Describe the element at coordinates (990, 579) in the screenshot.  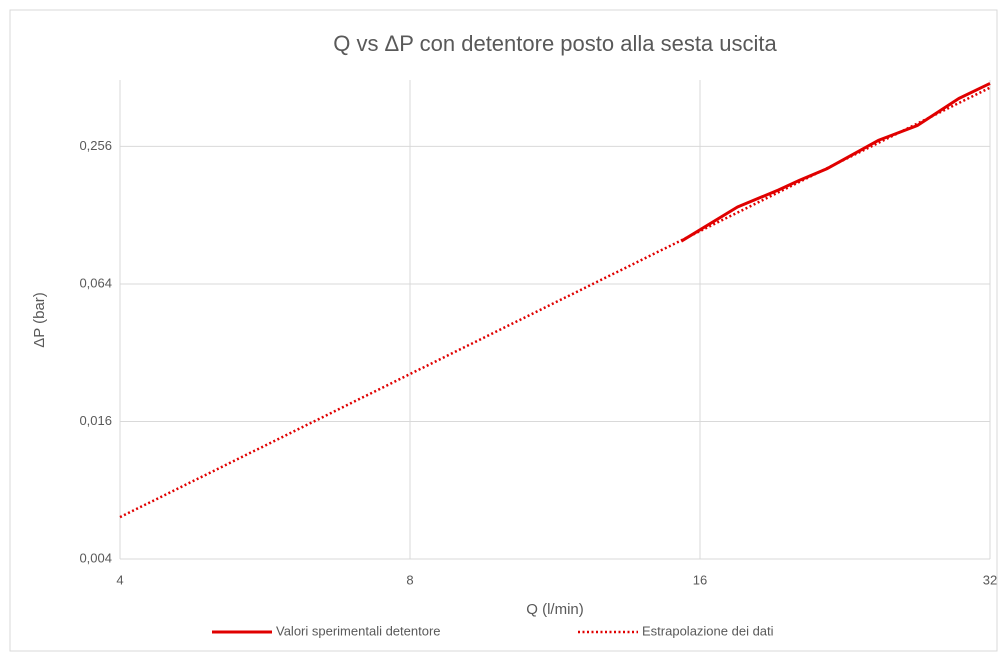
I see `x-tick-label: 32` at that location.